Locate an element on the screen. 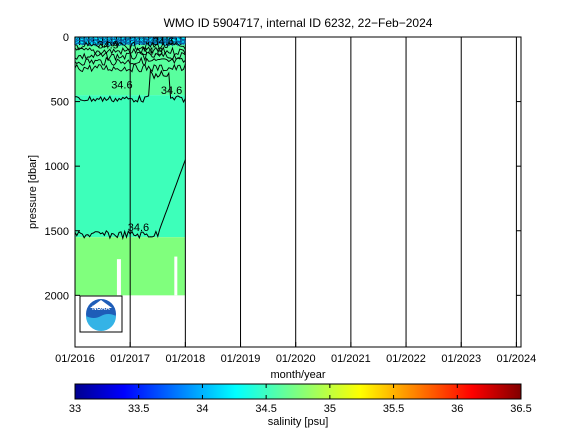 Image resolution: width=576 pixels, height=432 pixels. x-tick-label: 01/2017 is located at coordinates (130, 359).